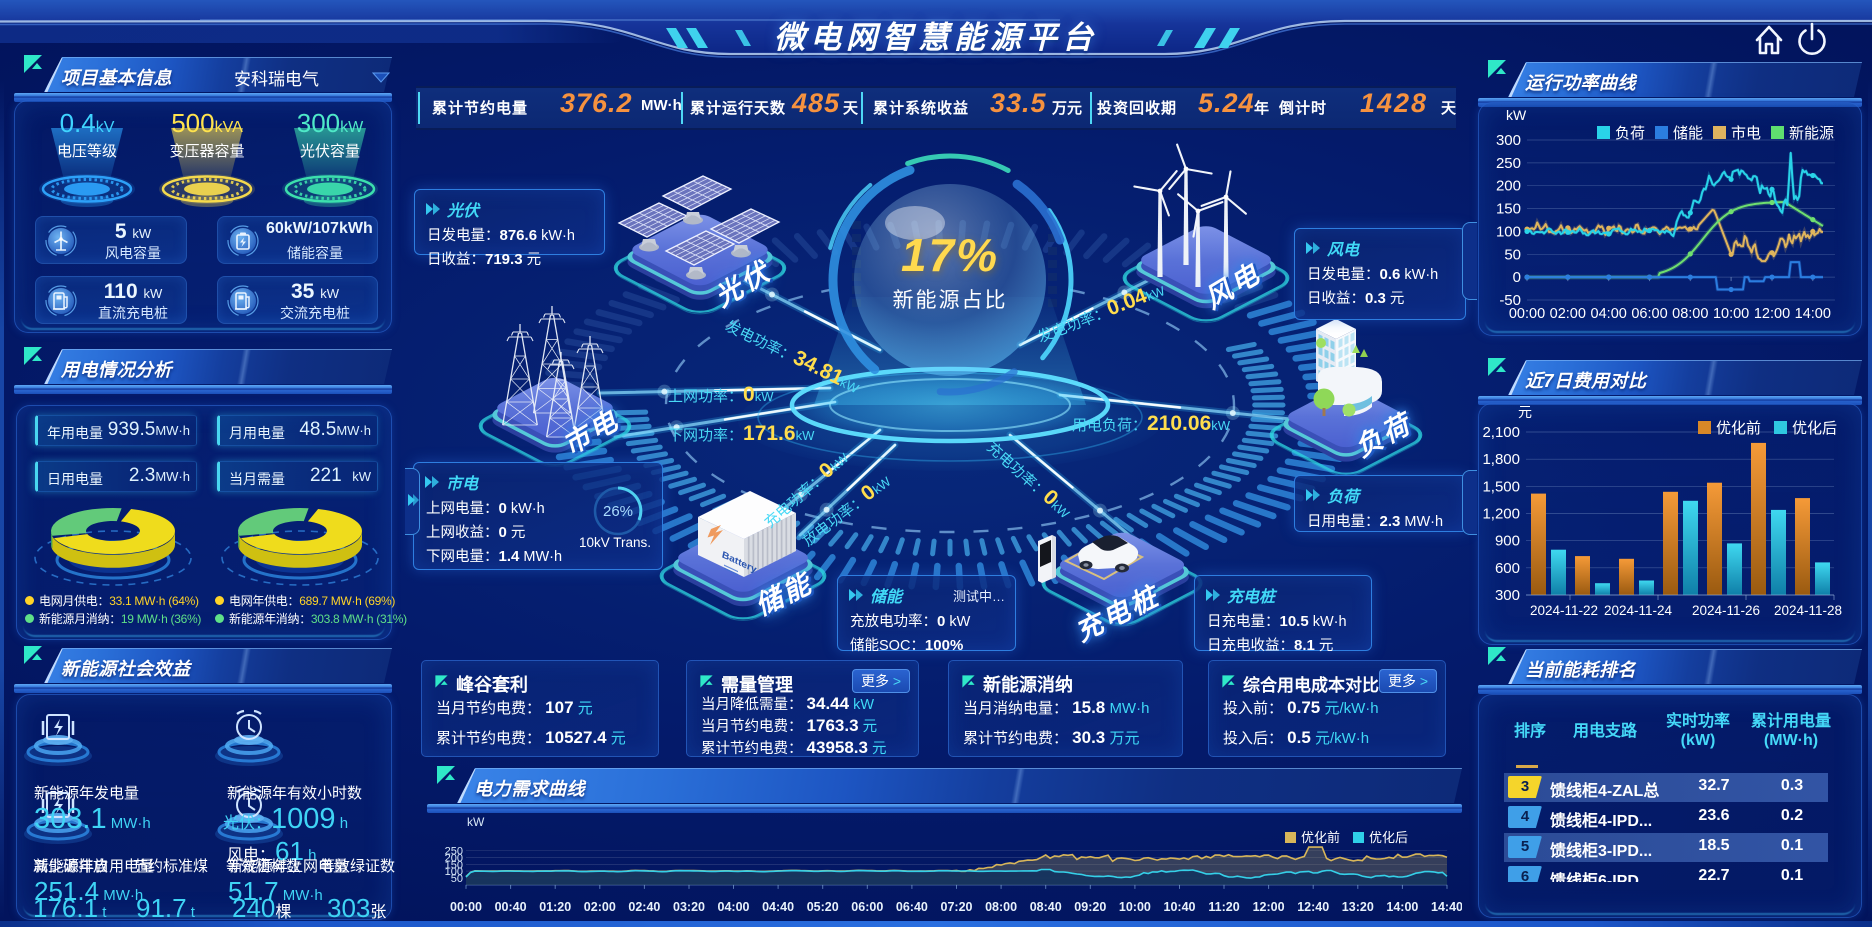  Describe the element at coordinates (1638, 610) in the screenshot. I see `svg-text: 2024-11-24` at that location.